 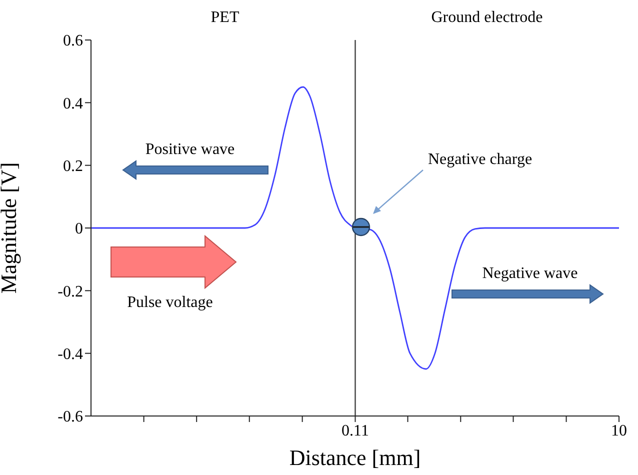 I want to click on y-tick-label: -0.2, so click(x=70, y=291).